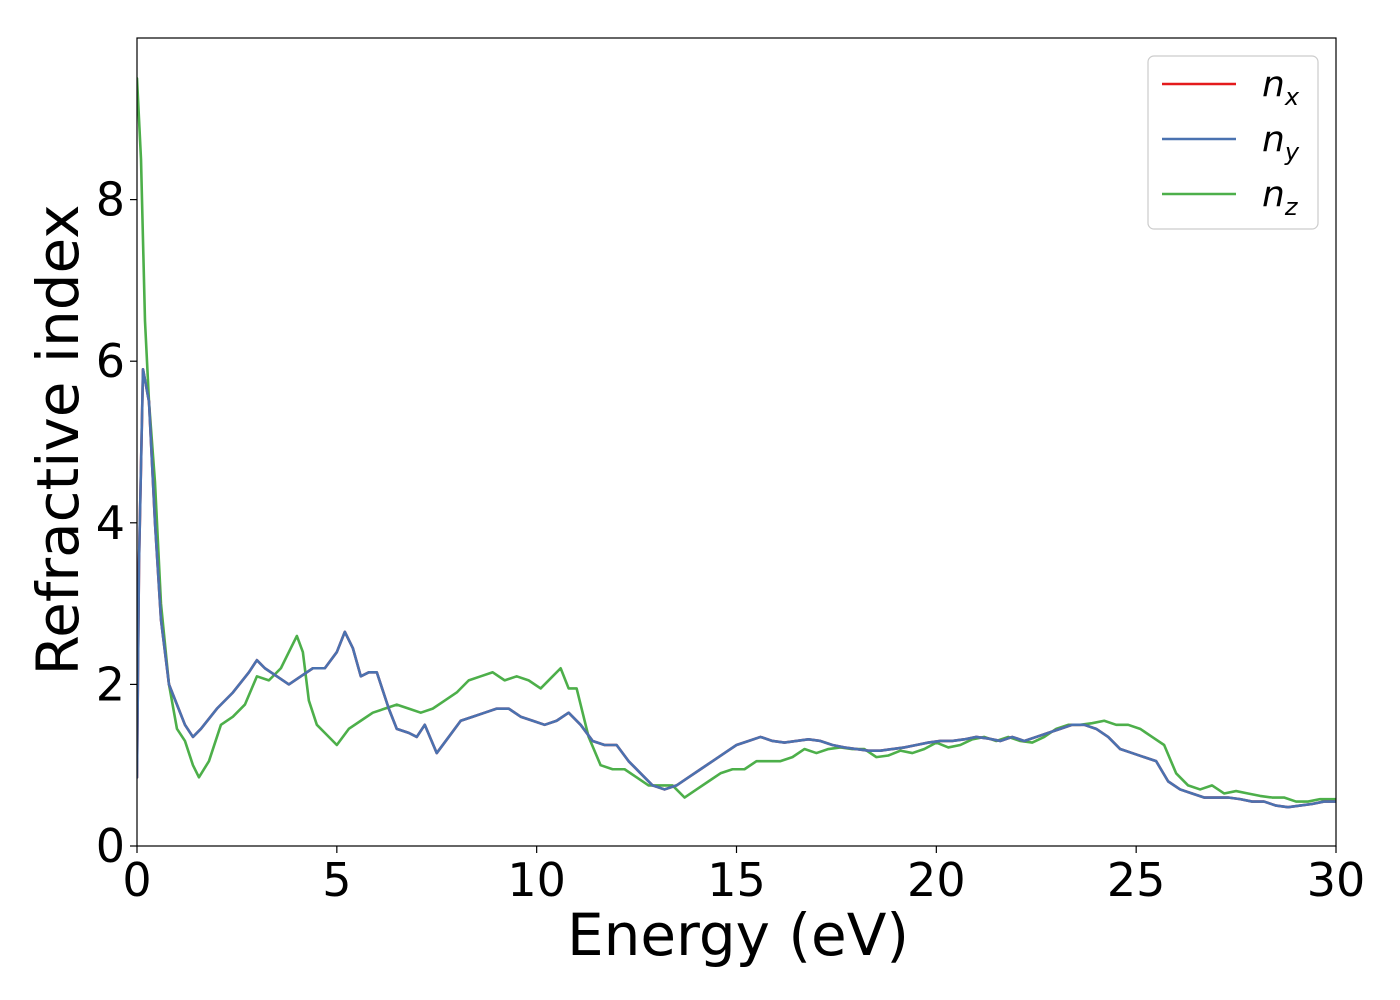 The image size is (1400, 1000). Describe the element at coordinates (58, 439) in the screenshot. I see `y-axis-title: Refractive index` at that location.